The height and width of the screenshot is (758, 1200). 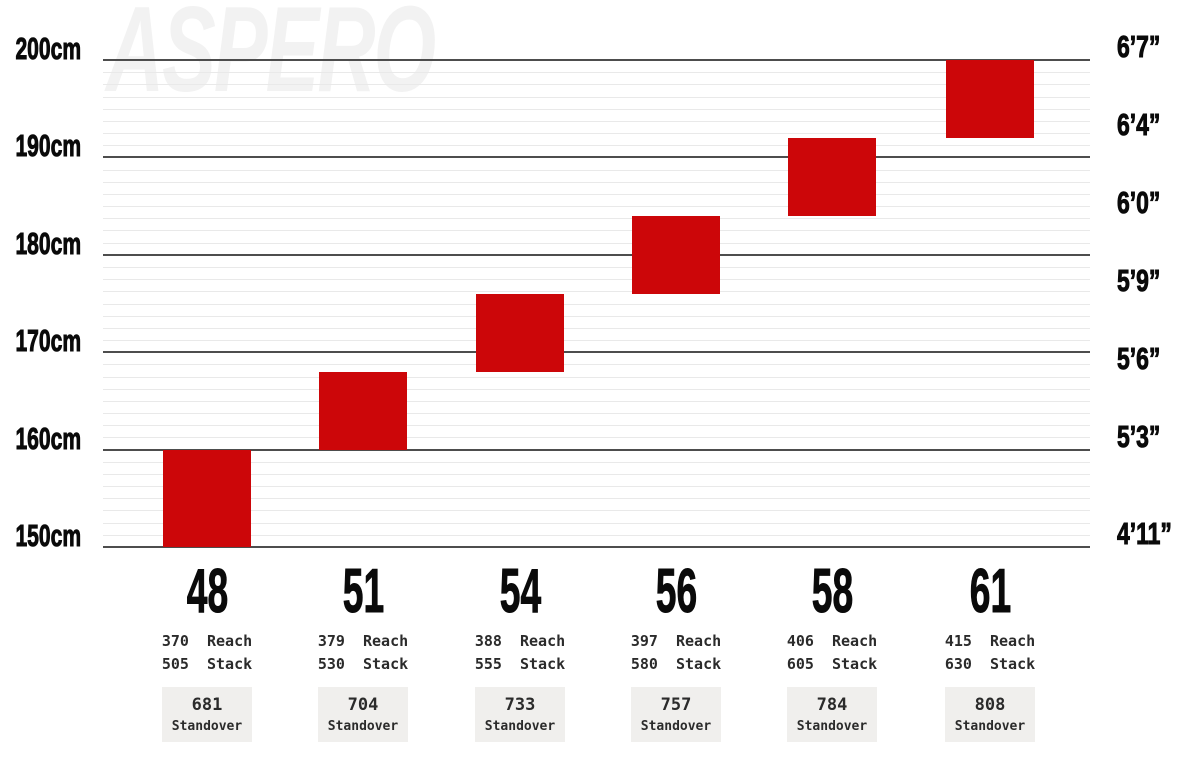 What do you see at coordinates (48, 146) in the screenshot?
I see `left-axis-tick-label: 190cm` at bounding box center [48, 146].